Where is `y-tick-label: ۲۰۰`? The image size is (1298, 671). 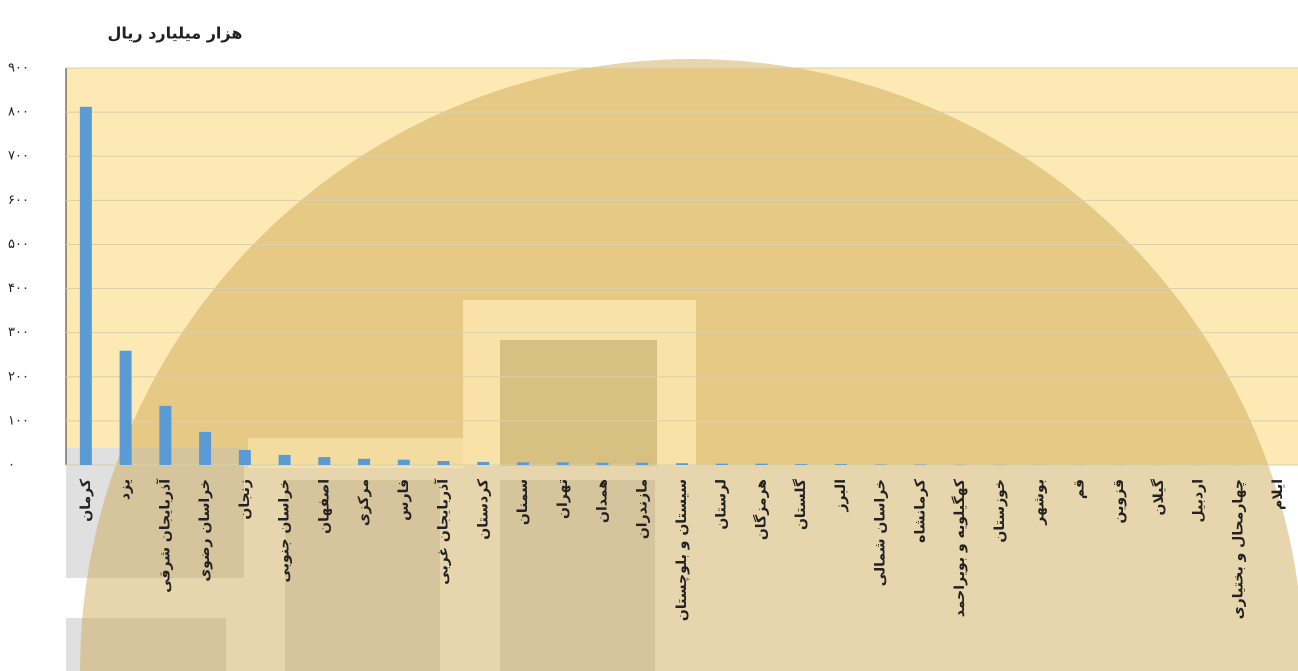 y-tick-label: ۲۰۰ is located at coordinates (18, 376).